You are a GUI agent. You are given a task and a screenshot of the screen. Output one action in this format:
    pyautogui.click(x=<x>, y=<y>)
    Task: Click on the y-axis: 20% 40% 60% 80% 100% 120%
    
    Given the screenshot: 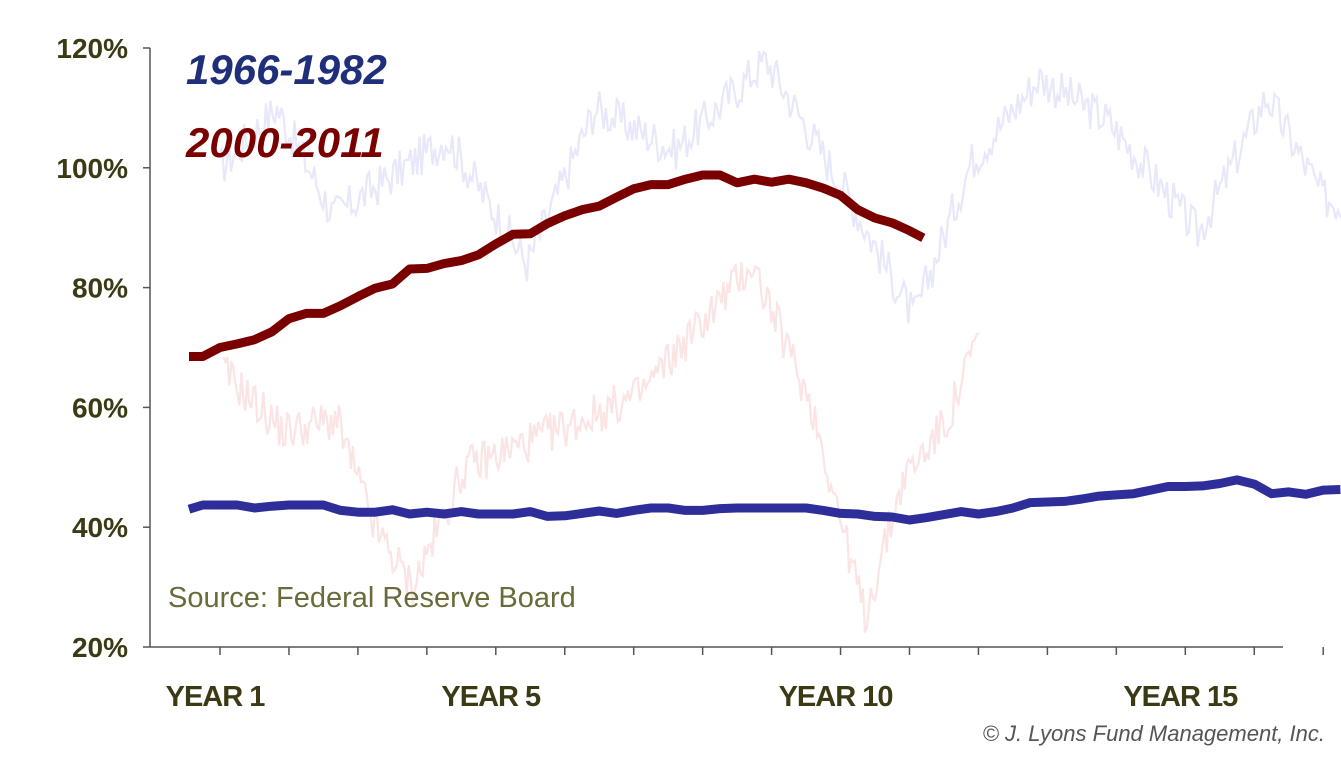 What is the action you would take?
    pyautogui.click(x=103, y=348)
    